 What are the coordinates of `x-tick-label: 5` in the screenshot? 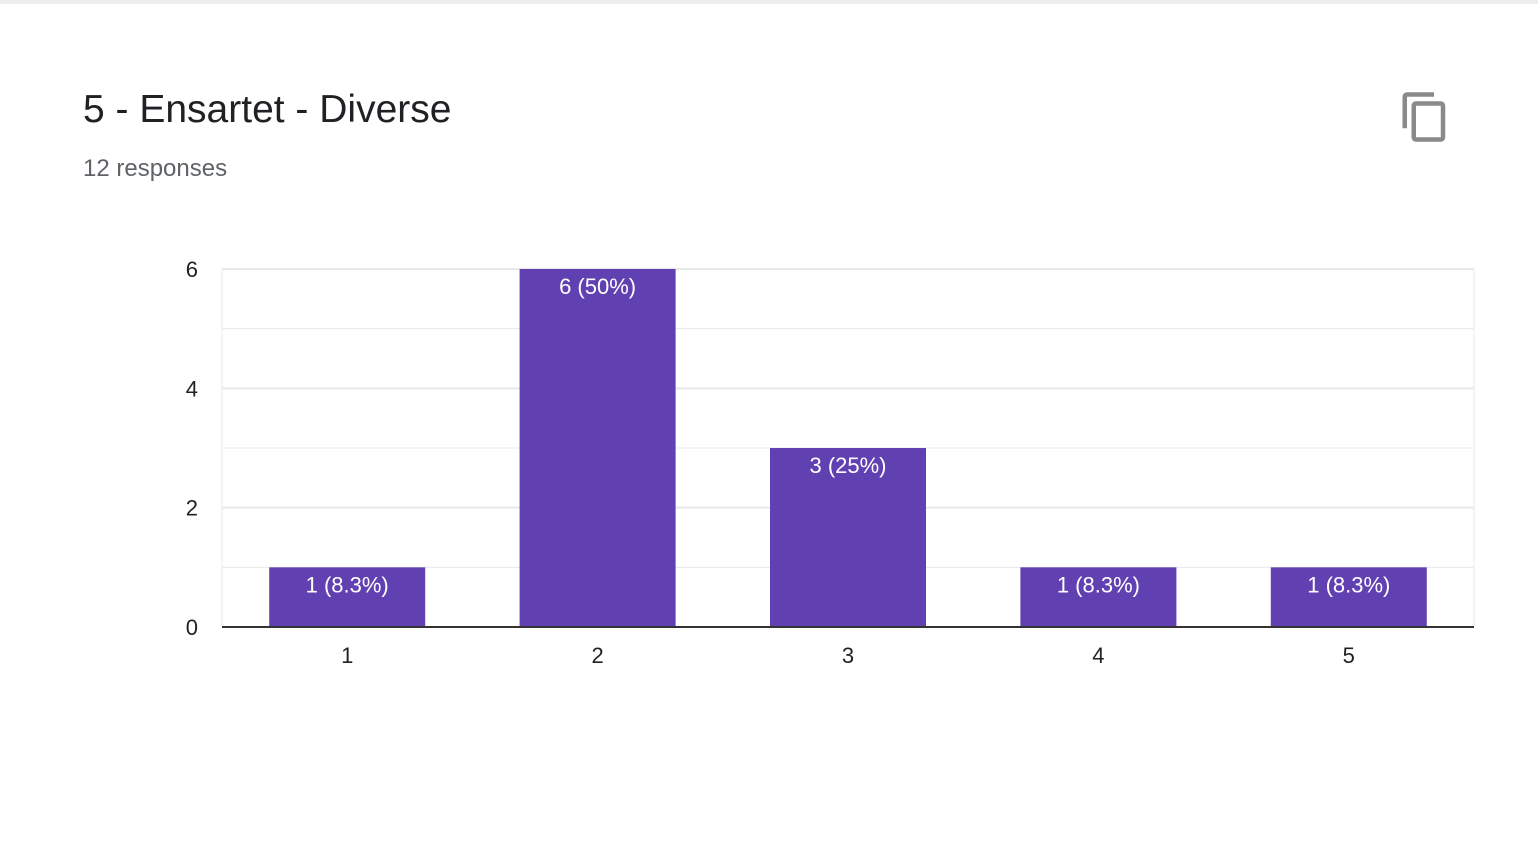 It's located at (1349, 655).